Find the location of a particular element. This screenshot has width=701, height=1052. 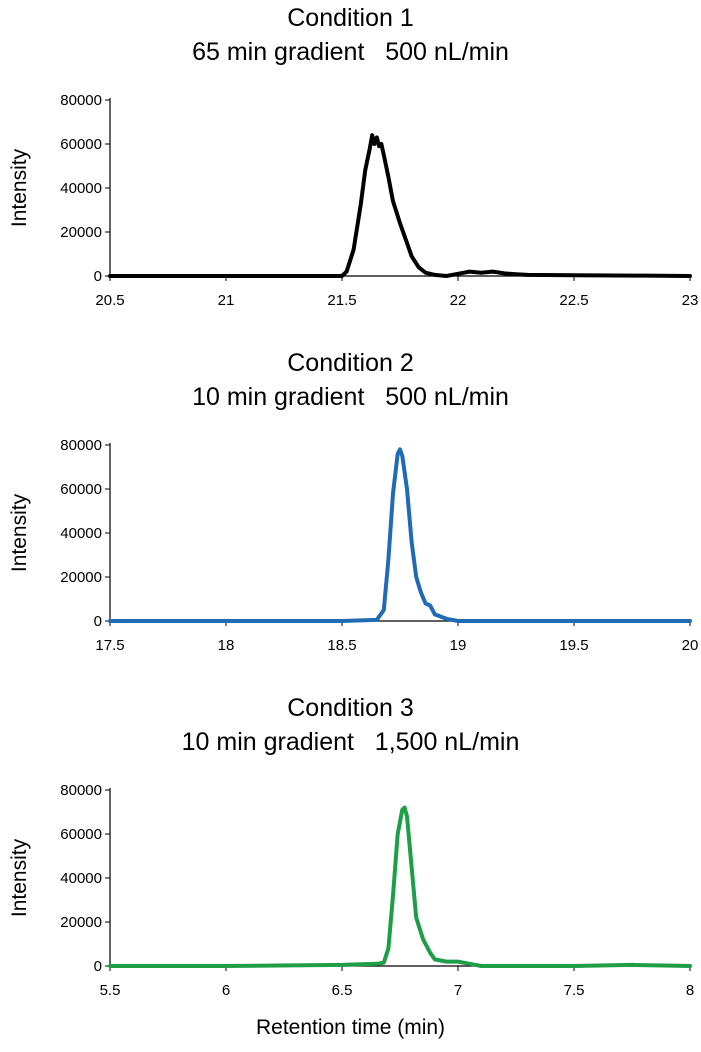

x-tick-label: 19.5 is located at coordinates (573, 645).